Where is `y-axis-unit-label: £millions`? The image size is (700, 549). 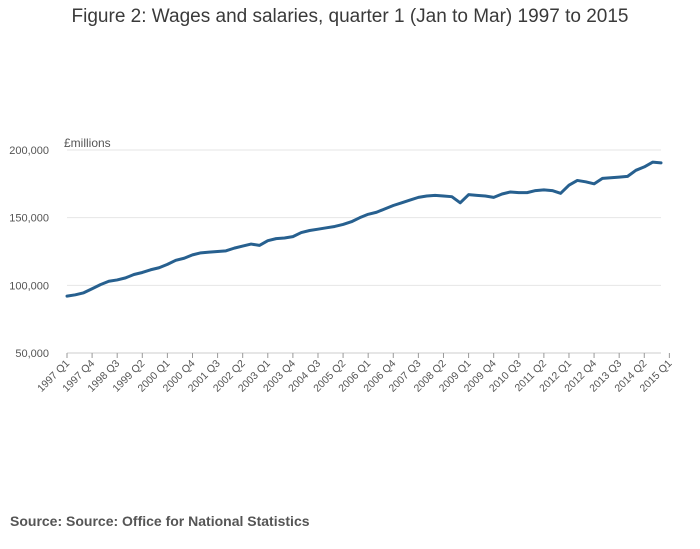
y-axis-unit-label: £millions is located at coordinates (87, 143).